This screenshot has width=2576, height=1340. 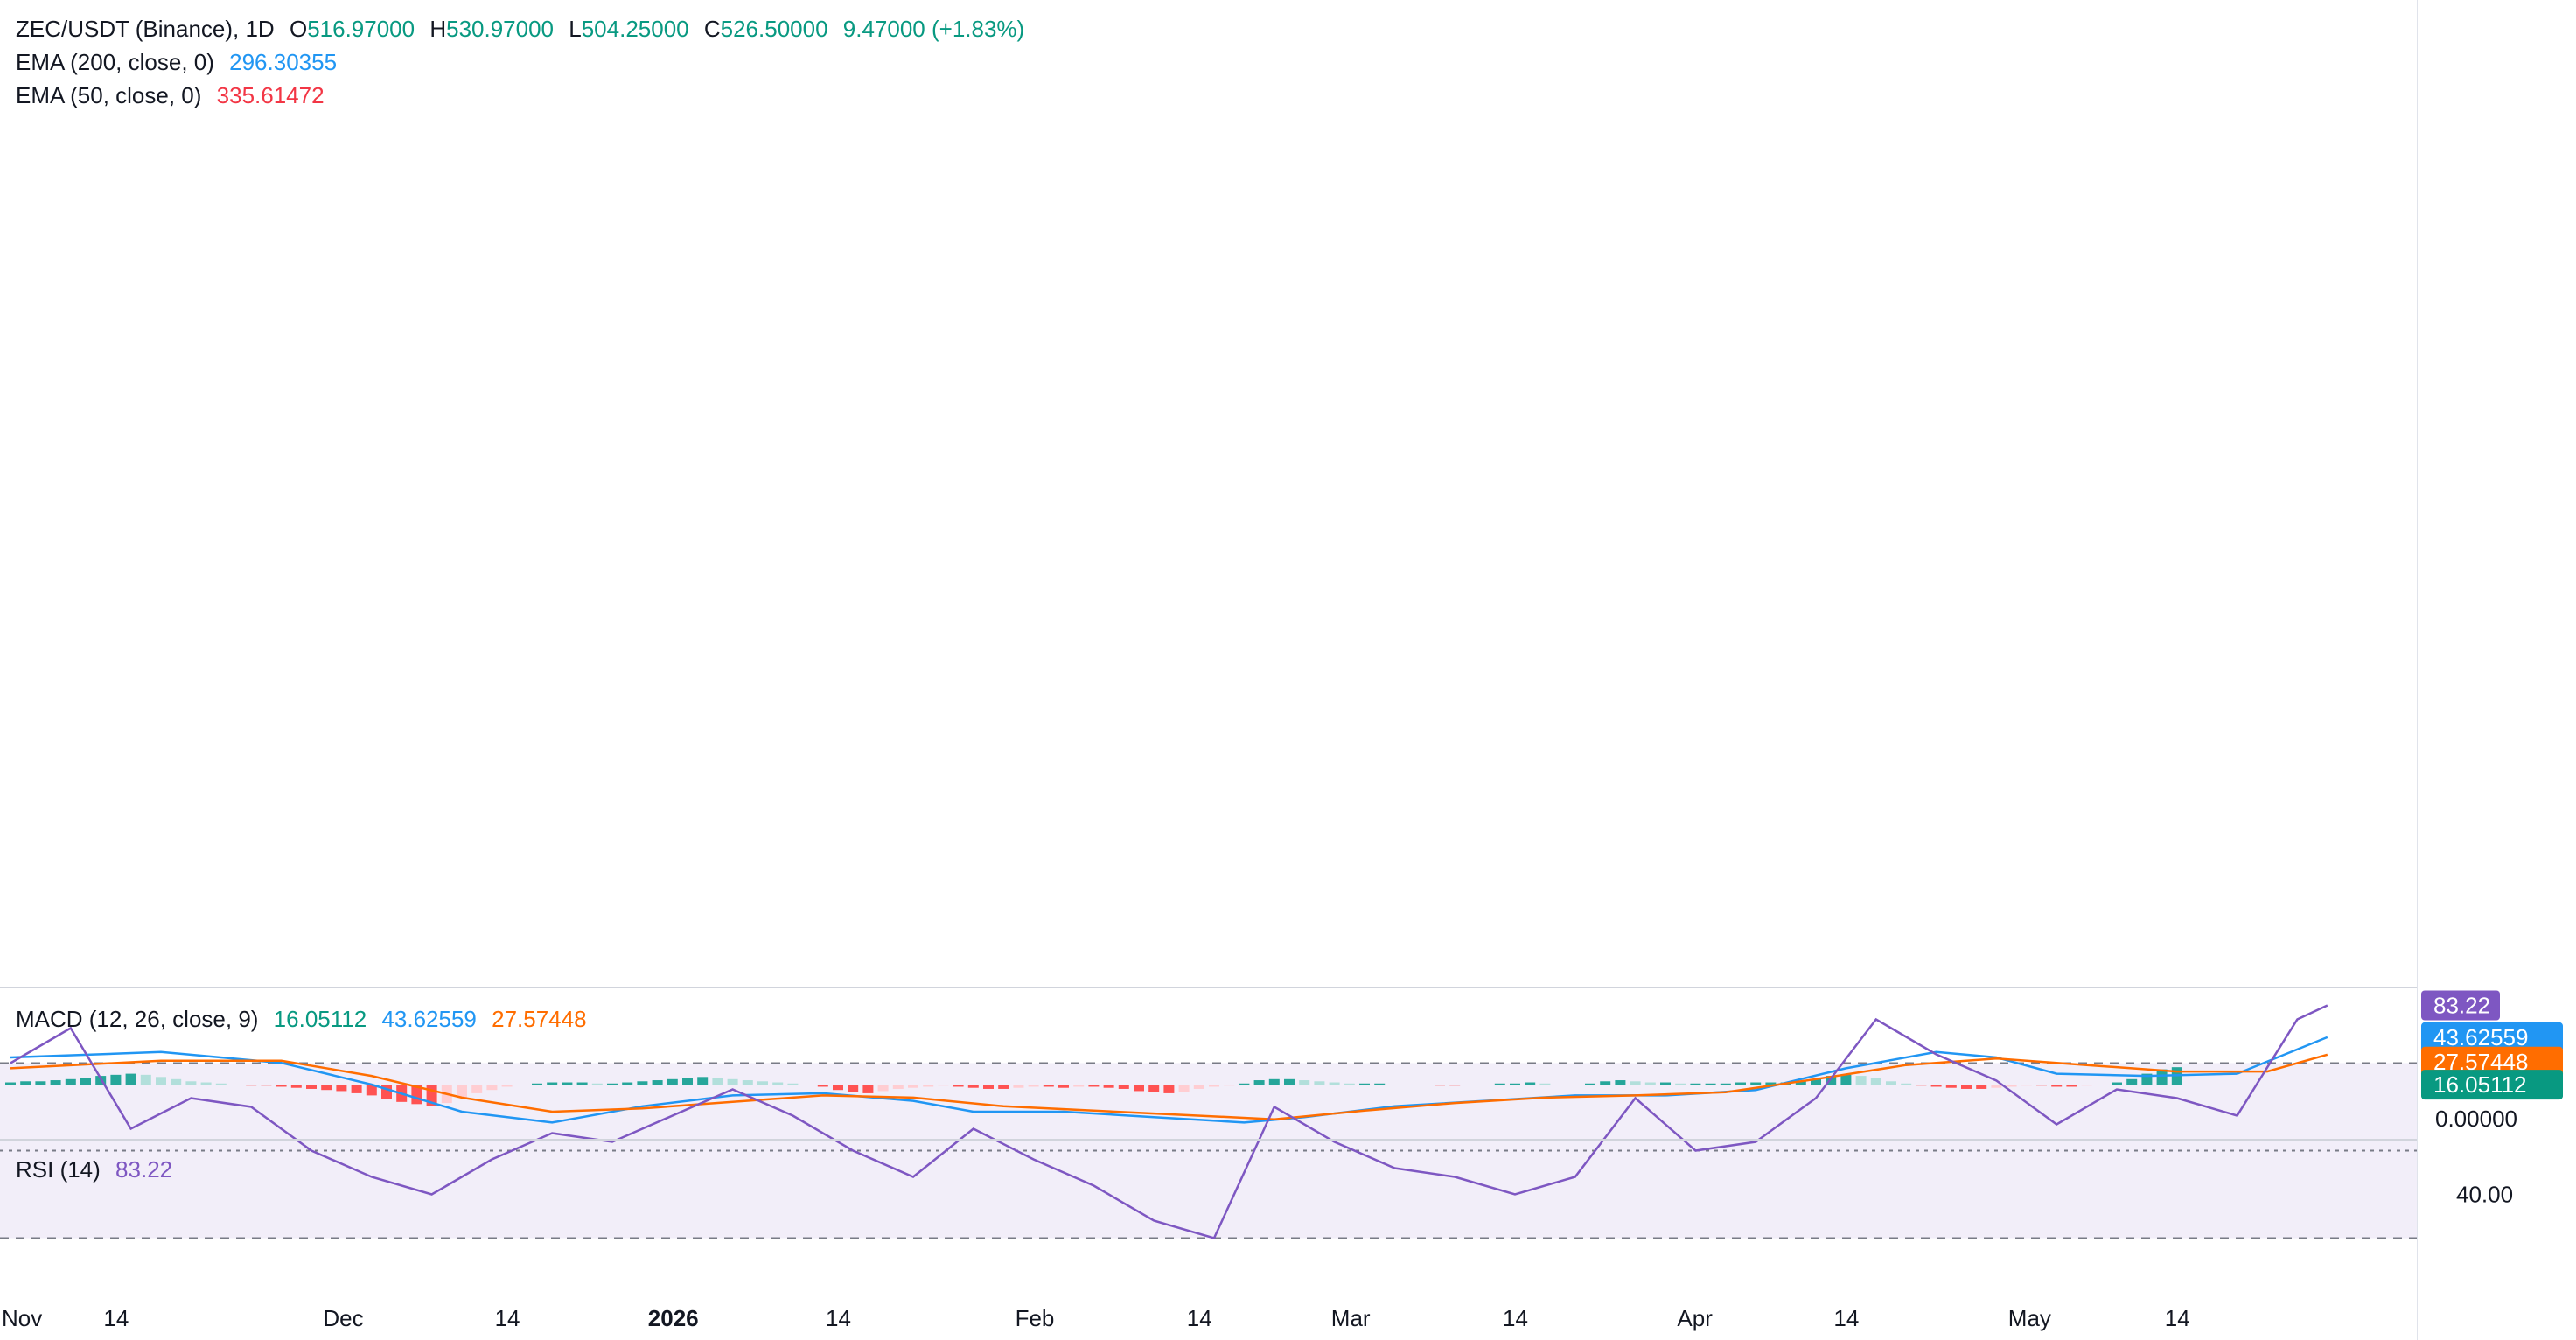 What do you see at coordinates (774, 29) in the screenshot?
I see `close-value: 526.50000` at bounding box center [774, 29].